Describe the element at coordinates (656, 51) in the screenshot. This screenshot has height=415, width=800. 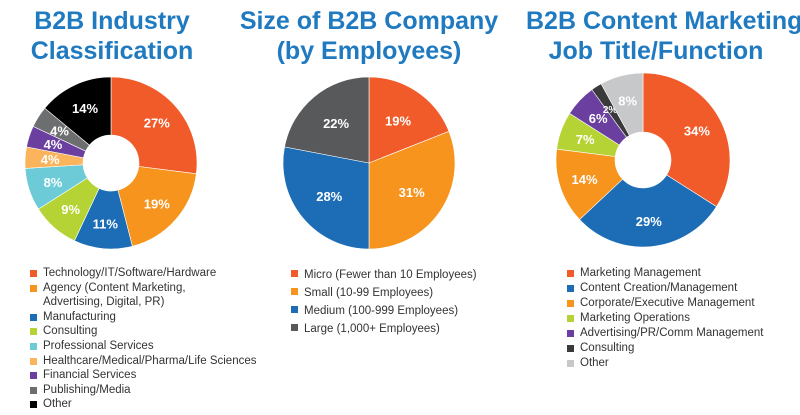
I see `title-line: Job Title/Function` at that location.